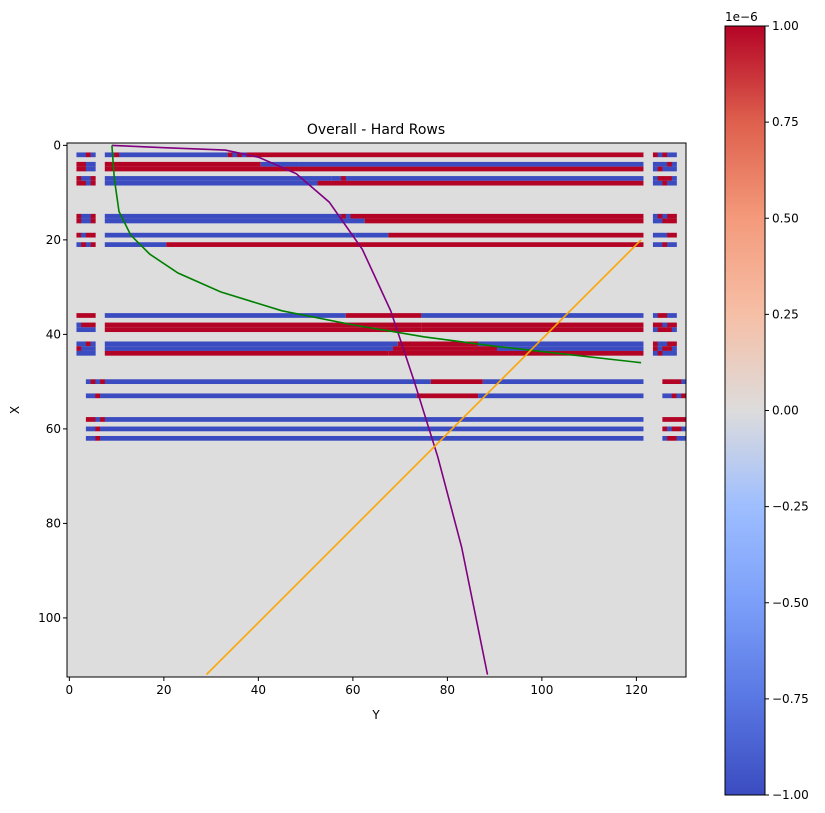  What do you see at coordinates (785, 26) in the screenshot?
I see `colorbar-tick-label: 1.00` at bounding box center [785, 26].